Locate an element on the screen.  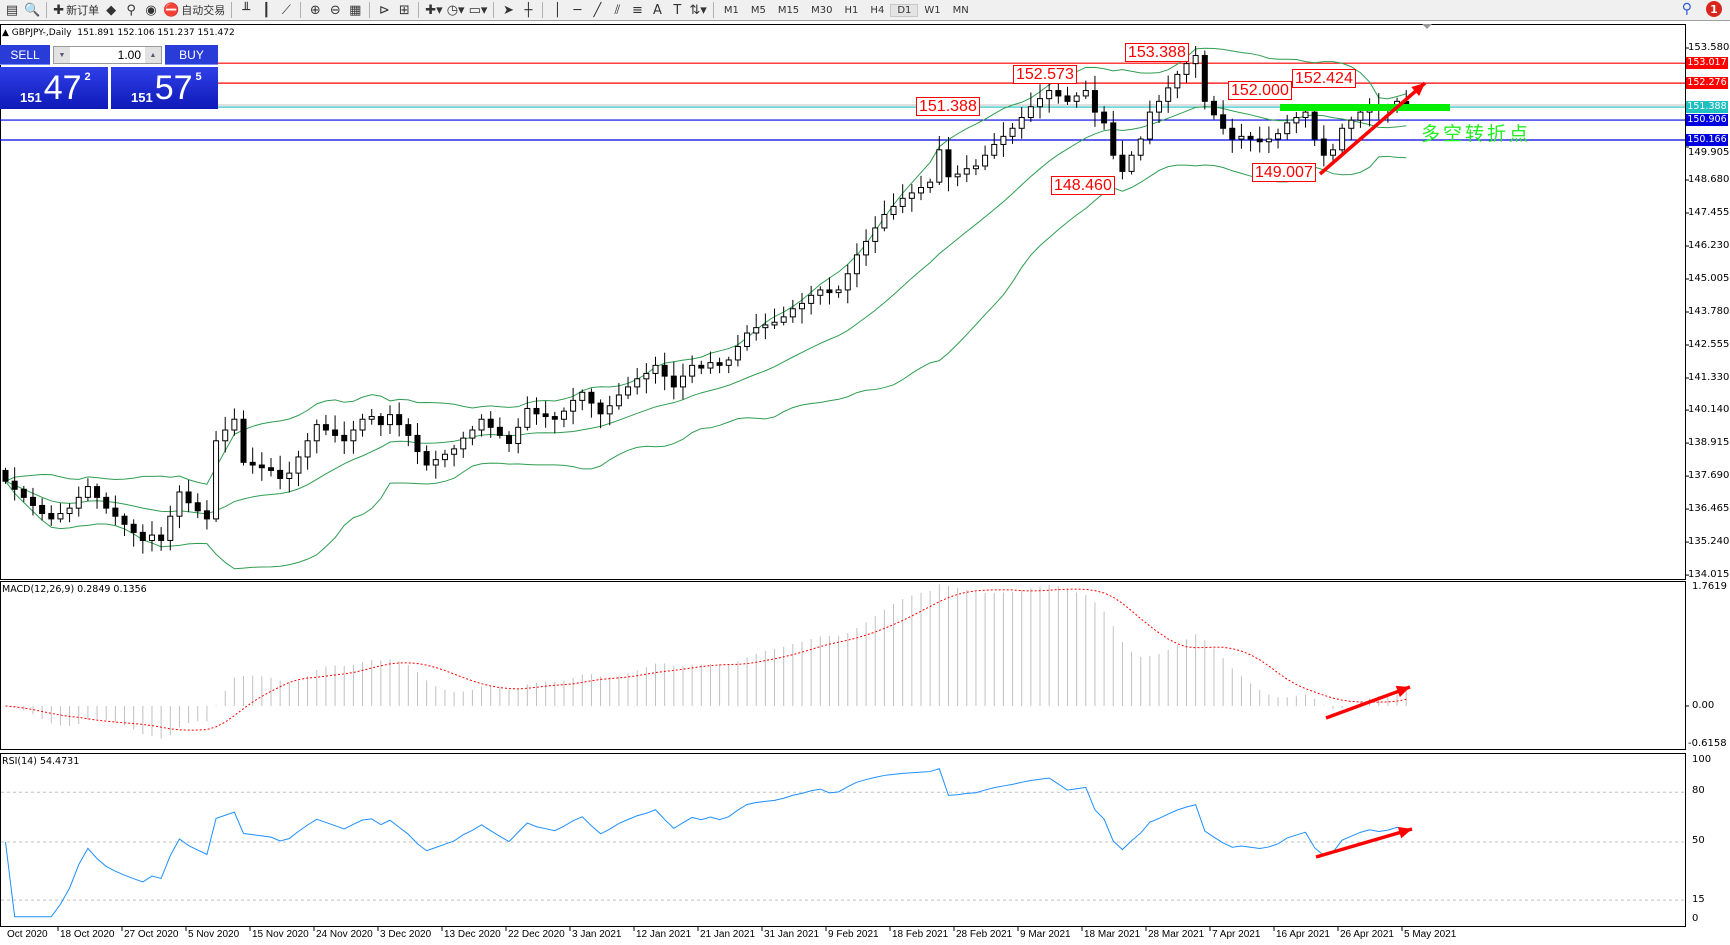
data-window-icon: ◆ is located at coordinates (111, 10).